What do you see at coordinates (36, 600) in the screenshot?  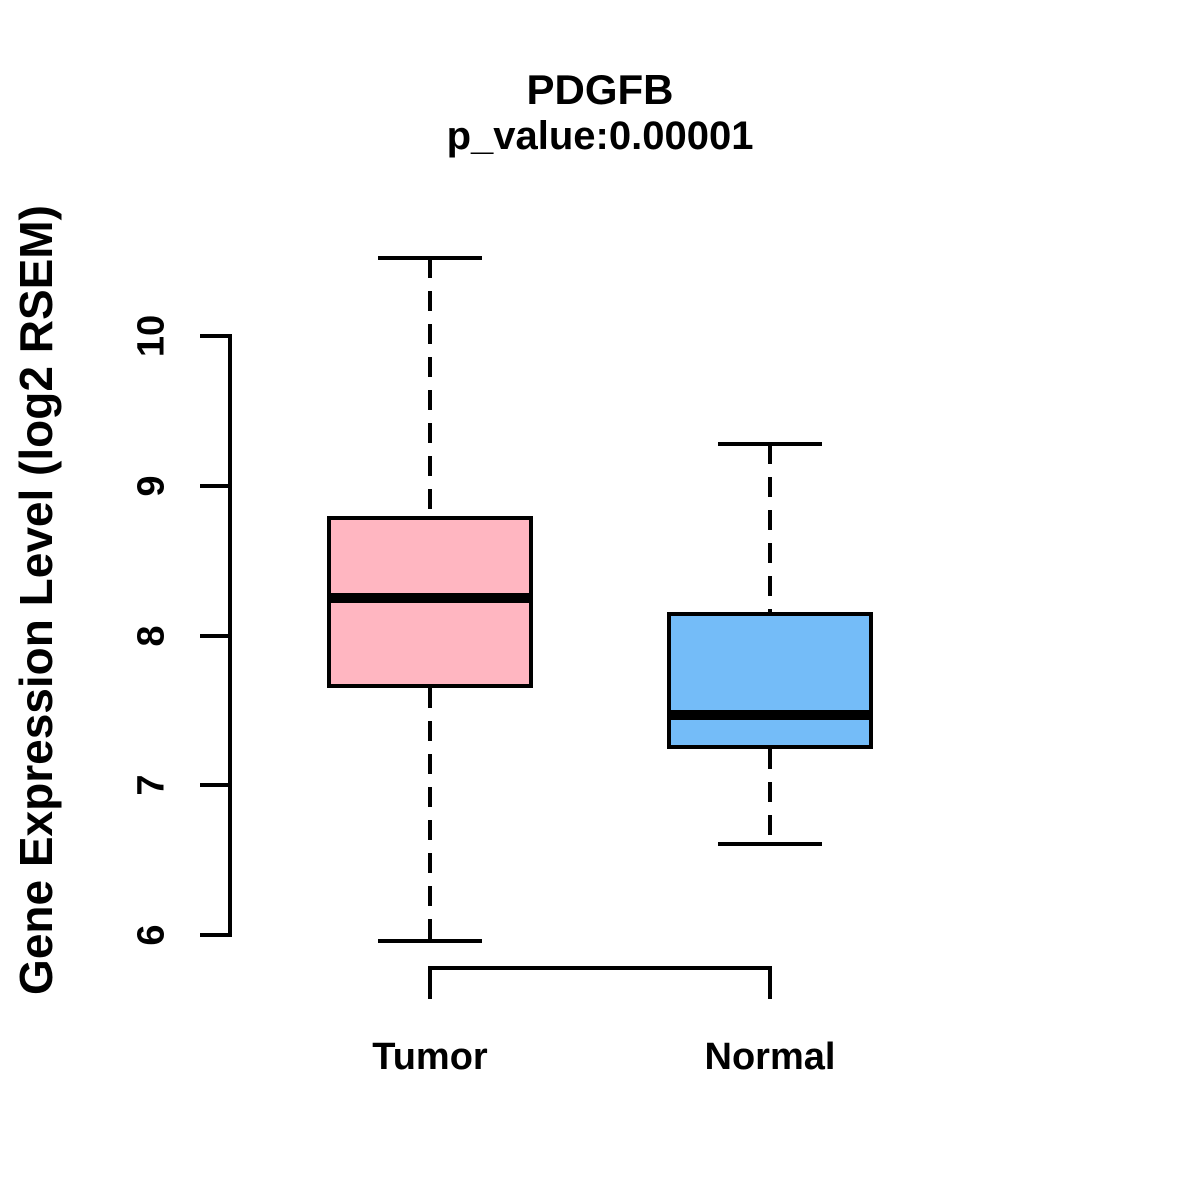 I see `y-axis-title: Gene Expression Level (log2 RSEM)` at bounding box center [36, 600].